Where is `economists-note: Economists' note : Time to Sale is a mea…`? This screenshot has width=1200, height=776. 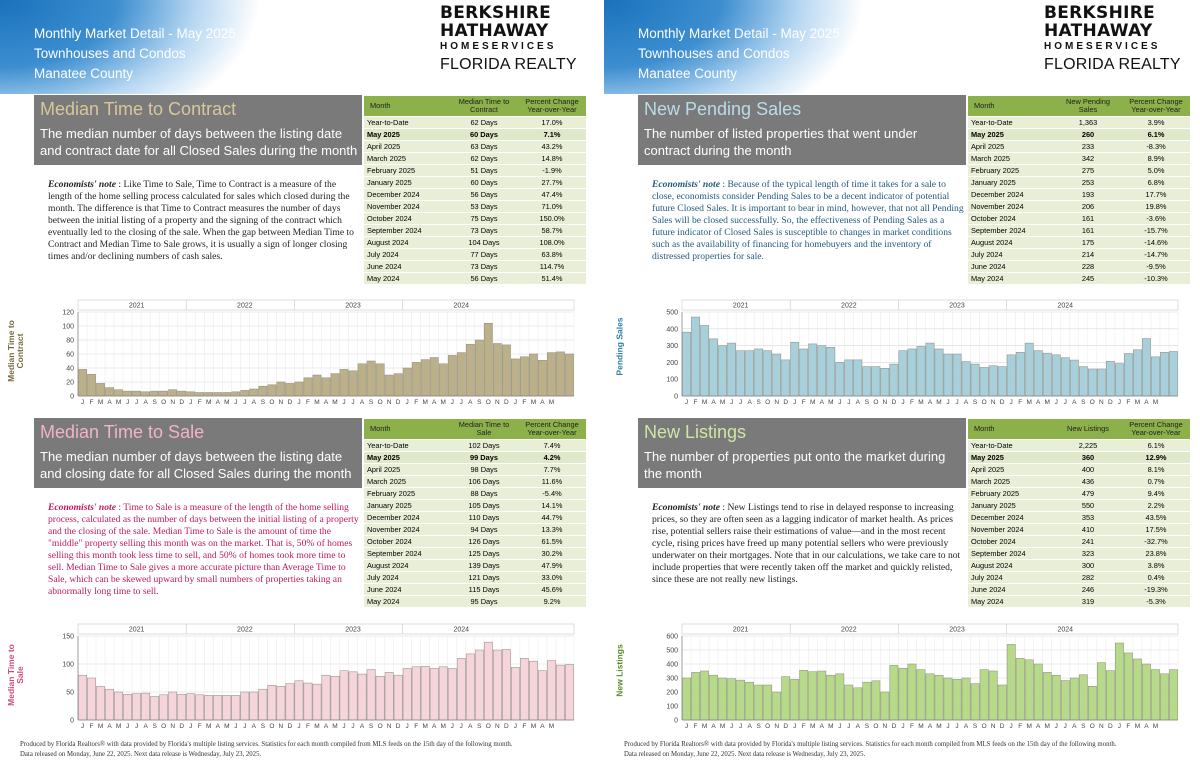
economists-note: Economists' note : Time to Sale is a mea… is located at coordinates (203, 549).